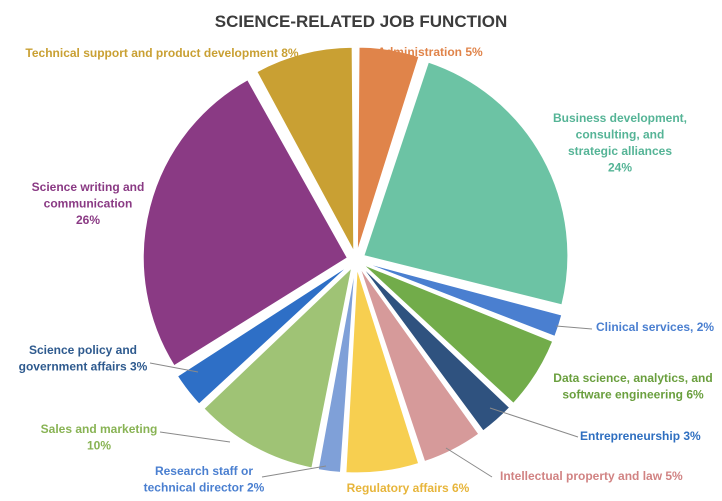 The width and height of the screenshot is (722, 501). I want to click on slice-label-line: Science policy and, so click(83, 350).